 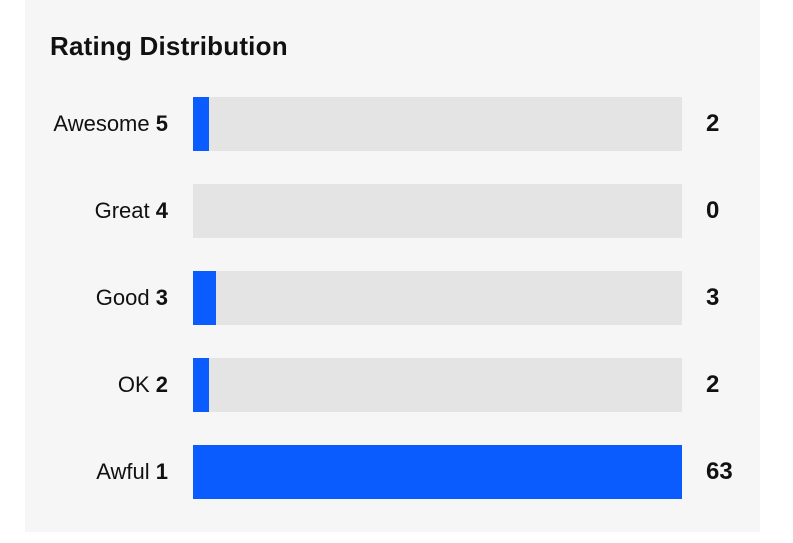 I want to click on rating-count: 63, so click(x=719, y=471).